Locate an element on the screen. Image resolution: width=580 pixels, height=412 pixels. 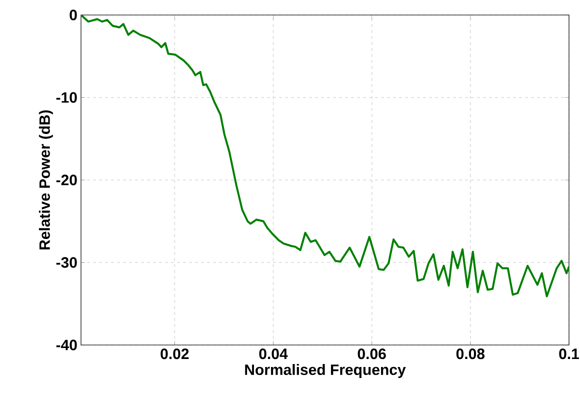
y-tick-label: -40 is located at coordinates (66, 345).